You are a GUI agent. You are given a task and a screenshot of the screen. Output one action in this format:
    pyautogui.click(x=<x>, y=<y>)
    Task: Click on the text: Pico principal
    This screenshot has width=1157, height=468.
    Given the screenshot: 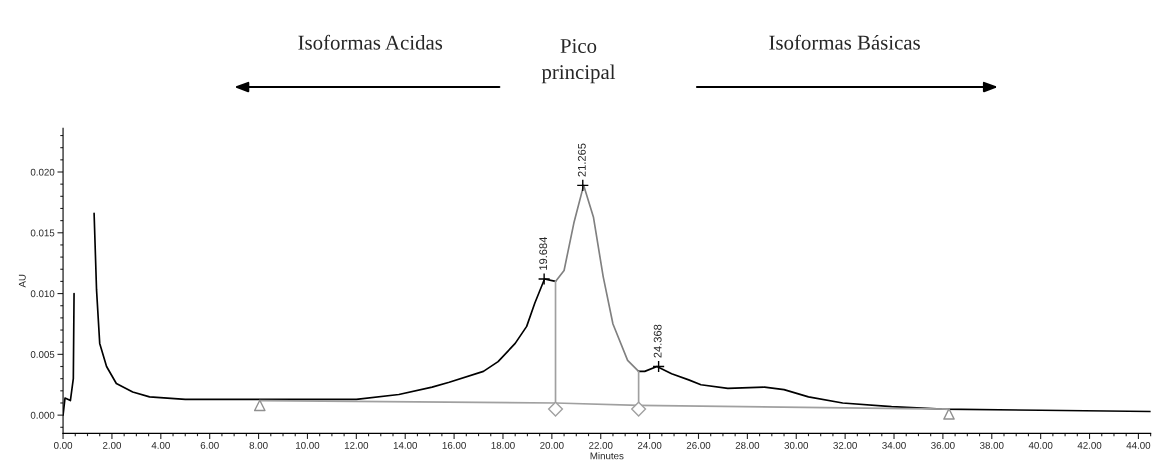 What is the action you would take?
    pyautogui.click(x=578, y=61)
    